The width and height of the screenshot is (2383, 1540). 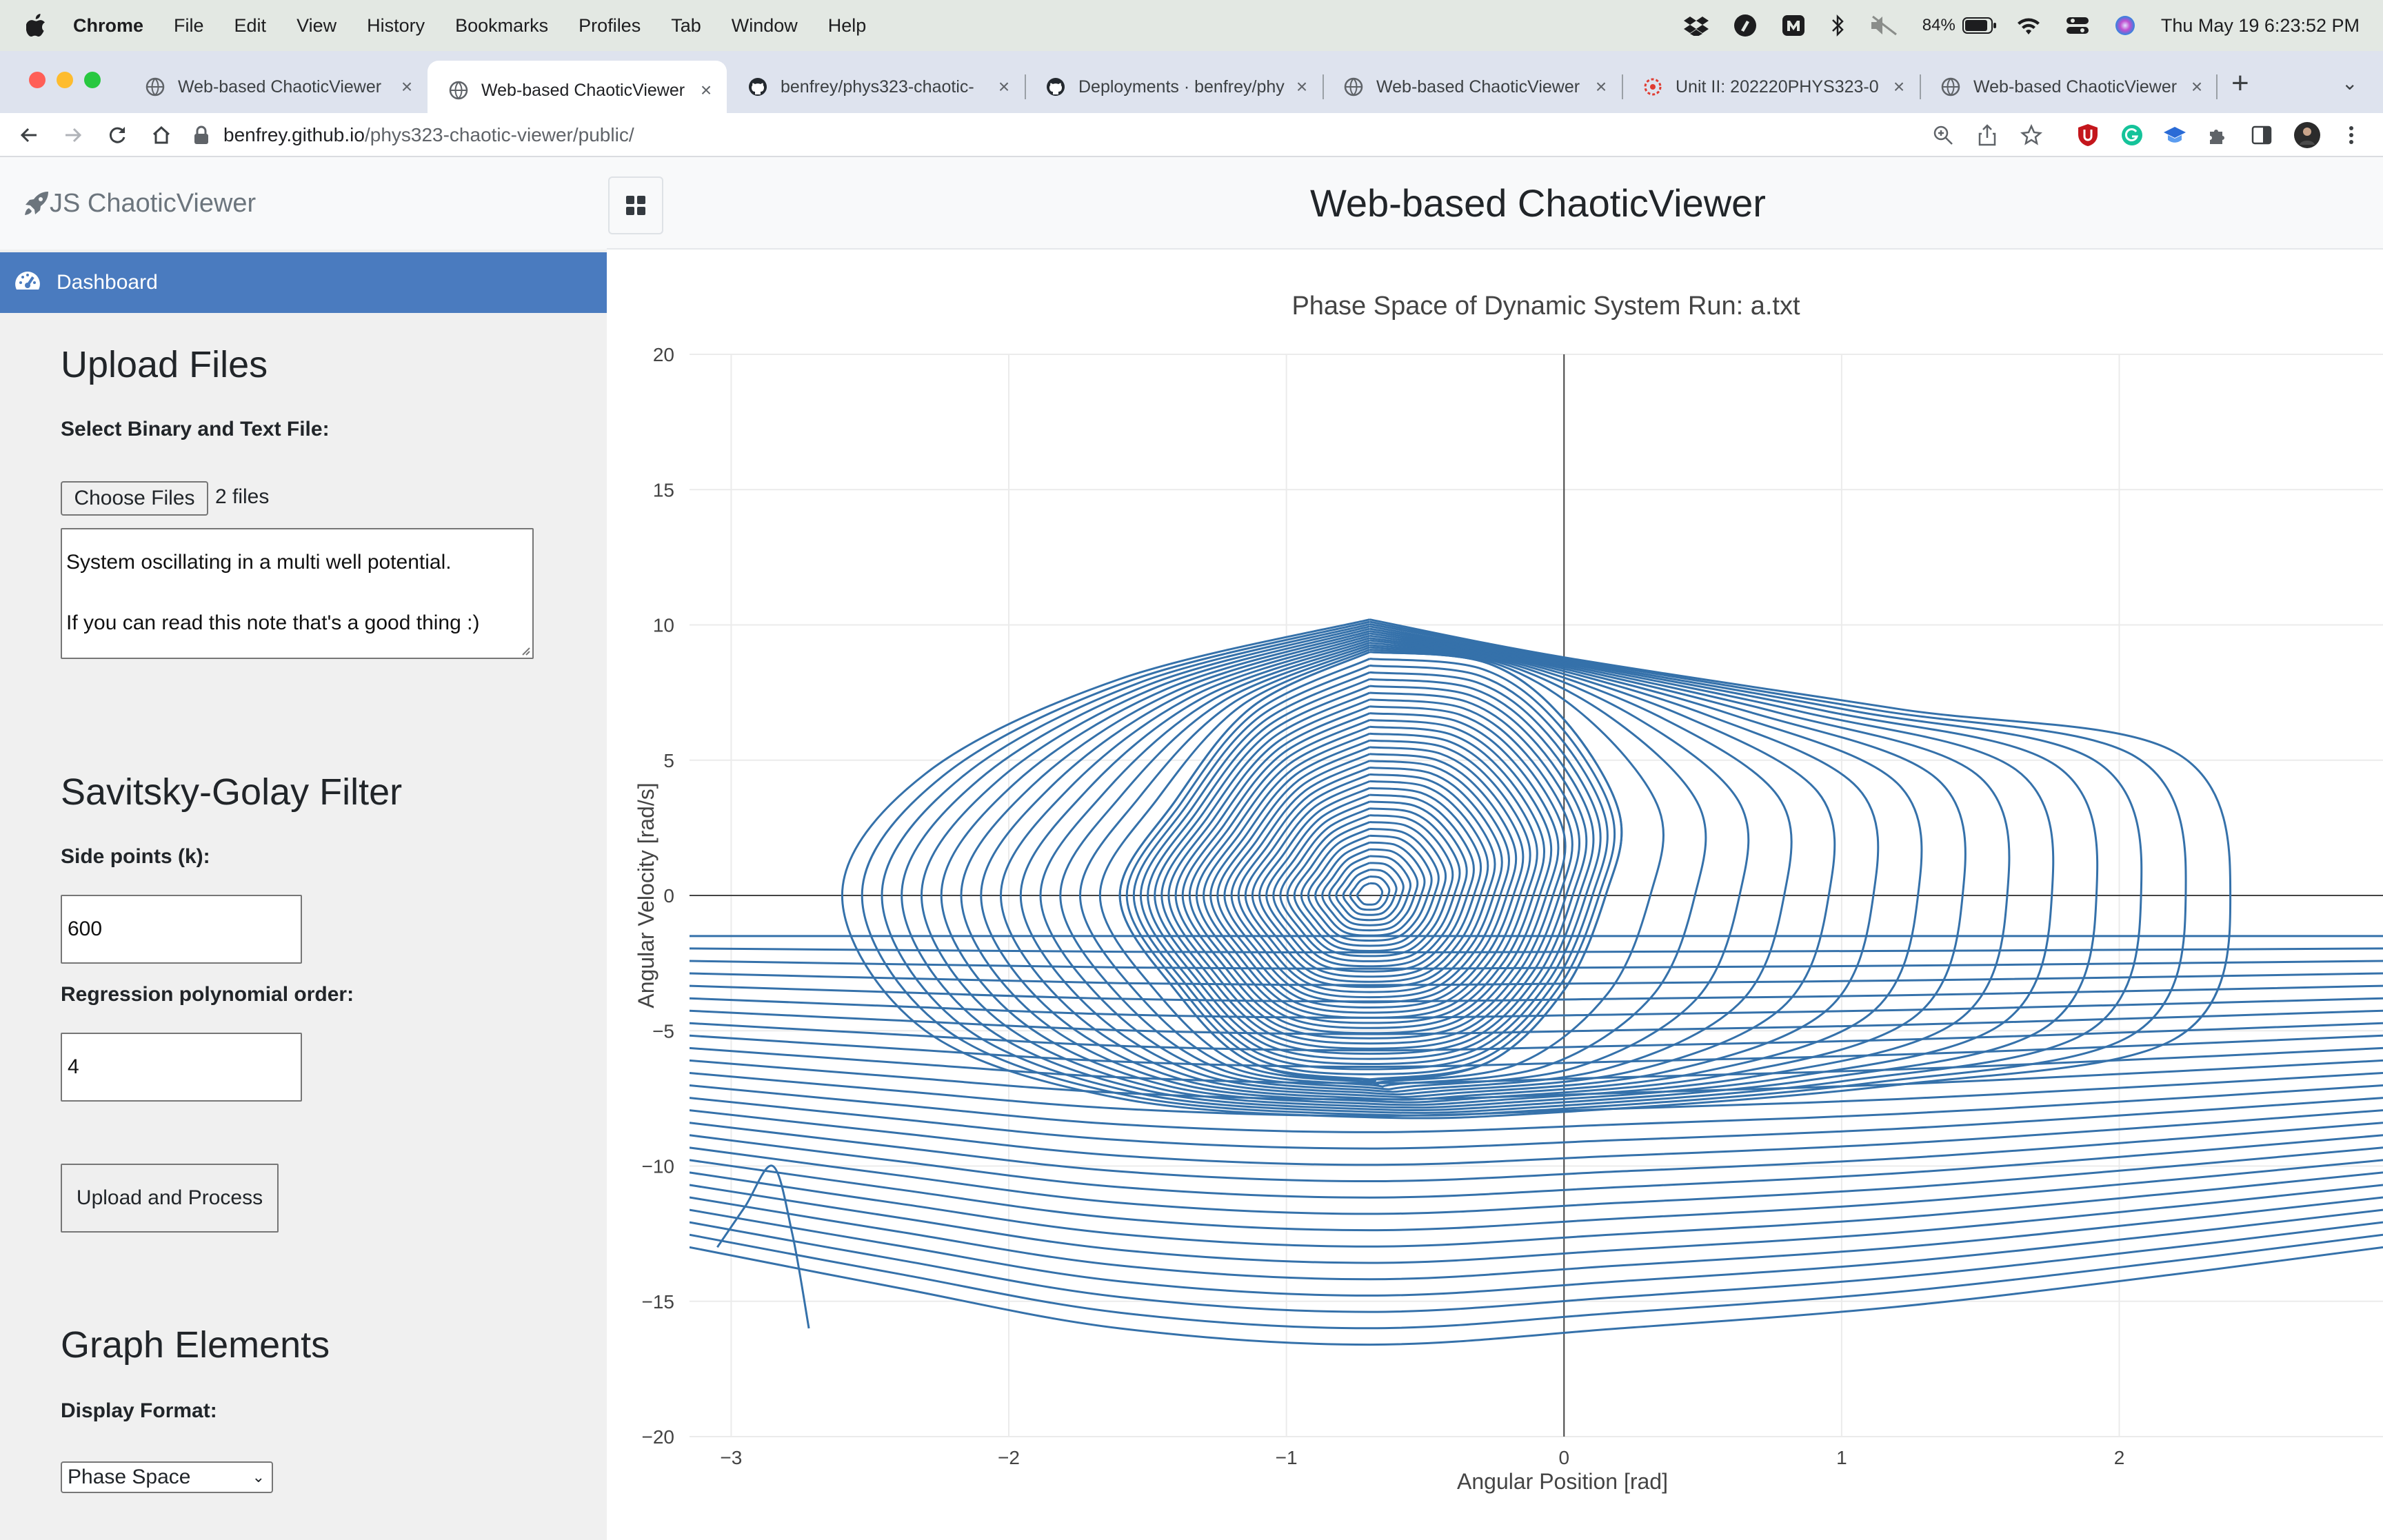 What do you see at coordinates (2028, 26) in the screenshot?
I see `wifi-icon` at bounding box center [2028, 26].